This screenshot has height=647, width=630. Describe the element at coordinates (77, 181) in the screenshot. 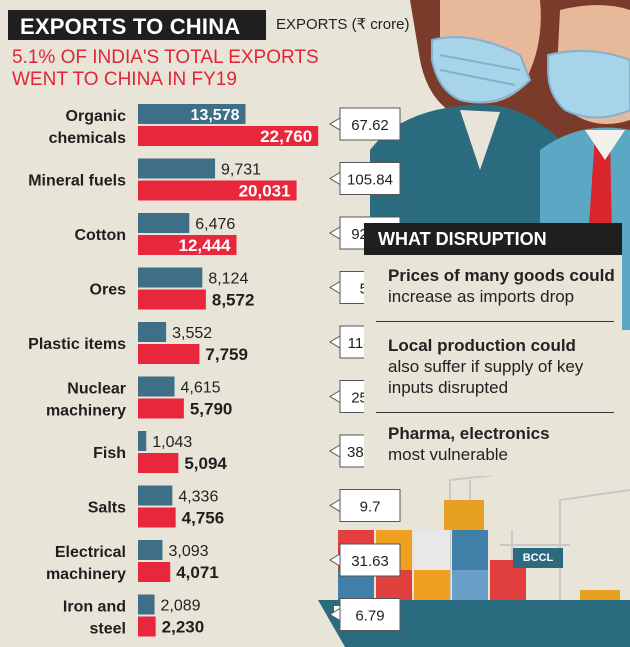

I see `category-label: Mineral fuels` at that location.